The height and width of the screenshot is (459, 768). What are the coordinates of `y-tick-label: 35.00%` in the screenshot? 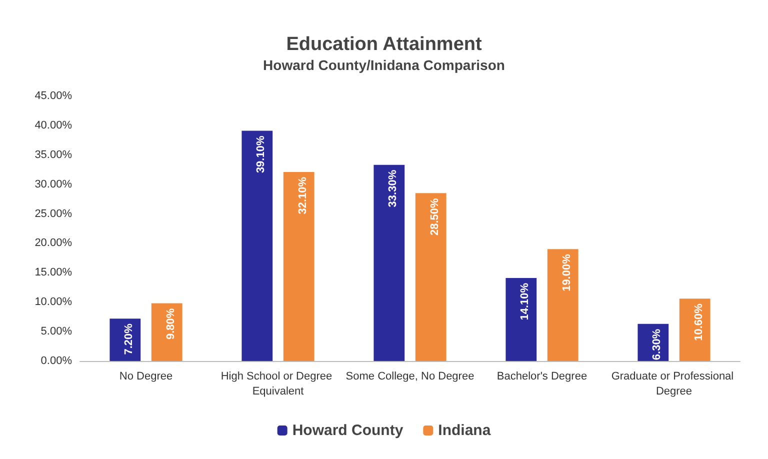 It's located at (53, 154).